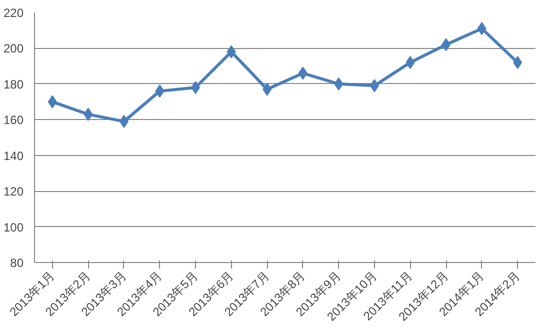  What do you see at coordinates (13, 120) in the screenshot?
I see `y-tick-label: 160` at bounding box center [13, 120].